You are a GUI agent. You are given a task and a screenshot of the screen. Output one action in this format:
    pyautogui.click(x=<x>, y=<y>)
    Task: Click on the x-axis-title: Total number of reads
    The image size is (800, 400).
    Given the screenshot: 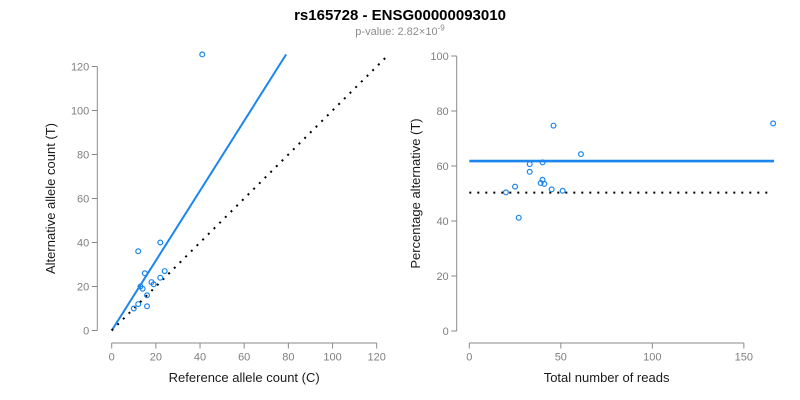 What is the action you would take?
    pyautogui.click(x=607, y=377)
    